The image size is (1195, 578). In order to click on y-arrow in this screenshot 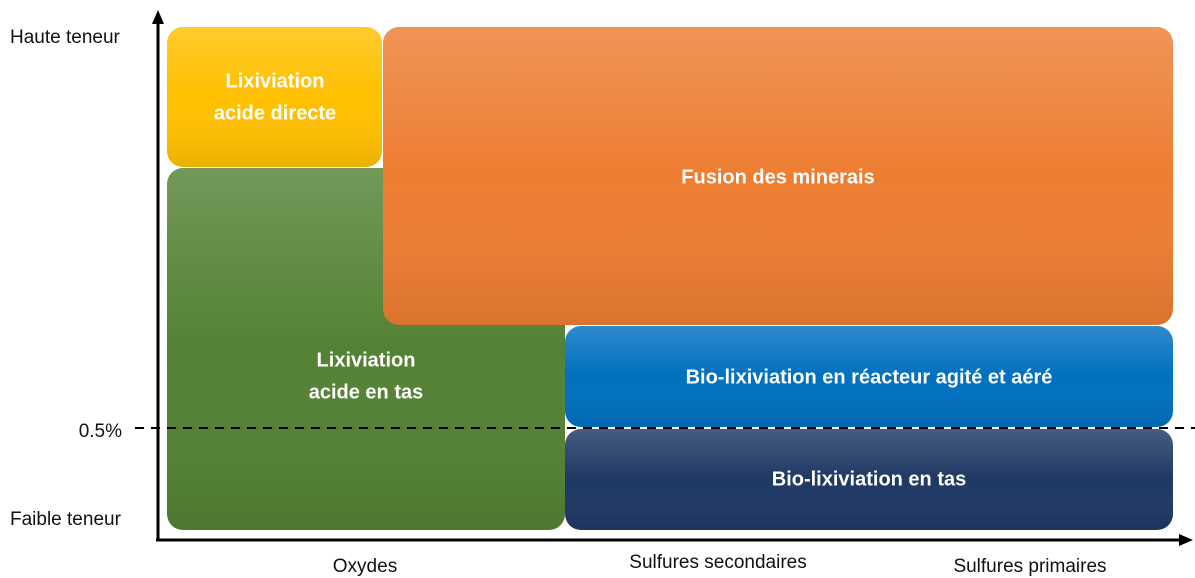, I will do `click(158, 17)`.